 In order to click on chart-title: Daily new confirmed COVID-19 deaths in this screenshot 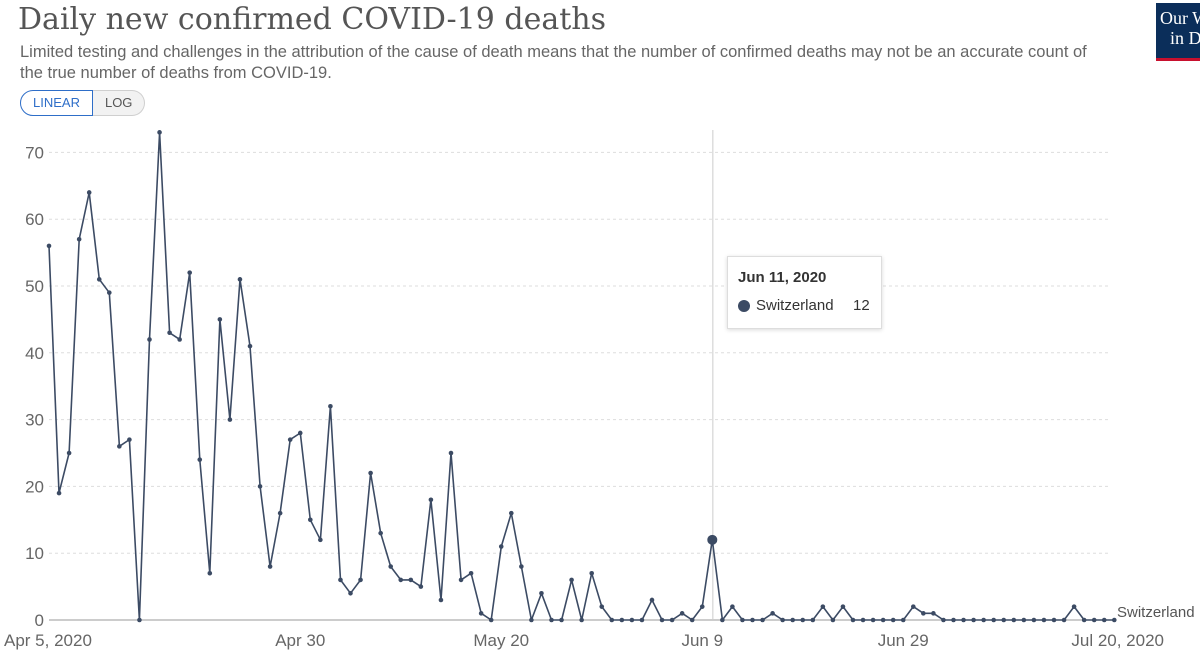, I will do `click(312, 19)`.